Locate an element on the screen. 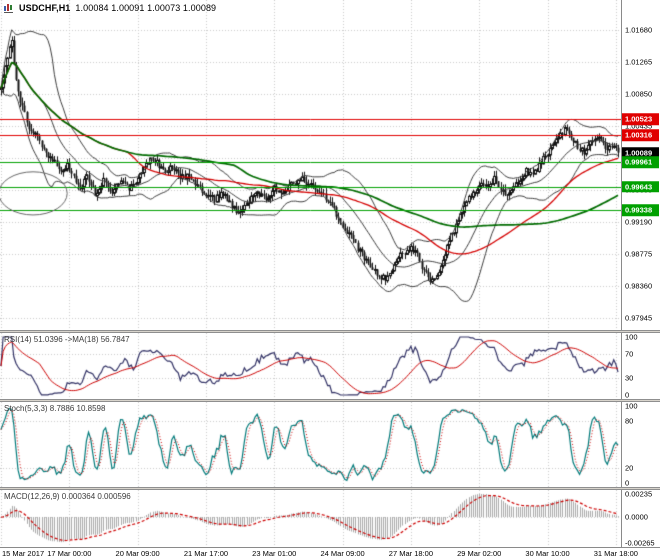 The width and height of the screenshot is (660, 560). macd-axis: 0.00235 0.0000 -0.00265 is located at coordinates (640, 518).